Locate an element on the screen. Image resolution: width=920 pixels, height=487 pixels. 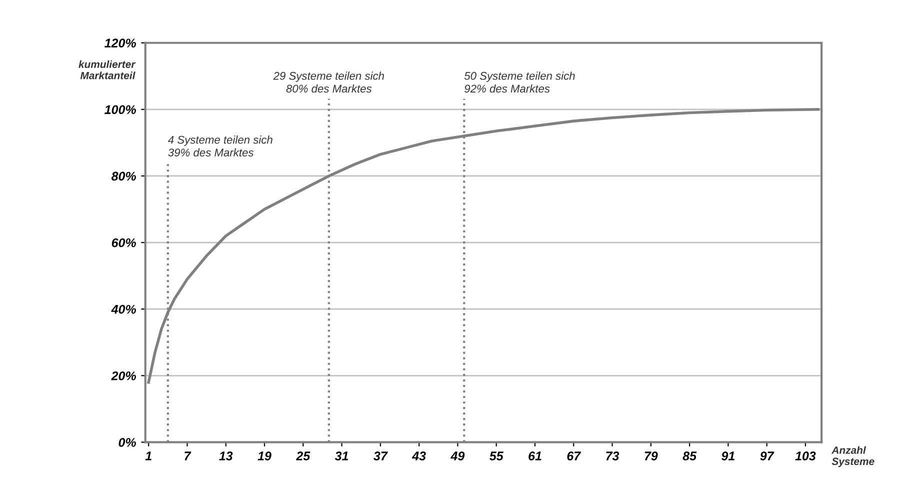
y-tick-label: 80% is located at coordinates (123, 176).